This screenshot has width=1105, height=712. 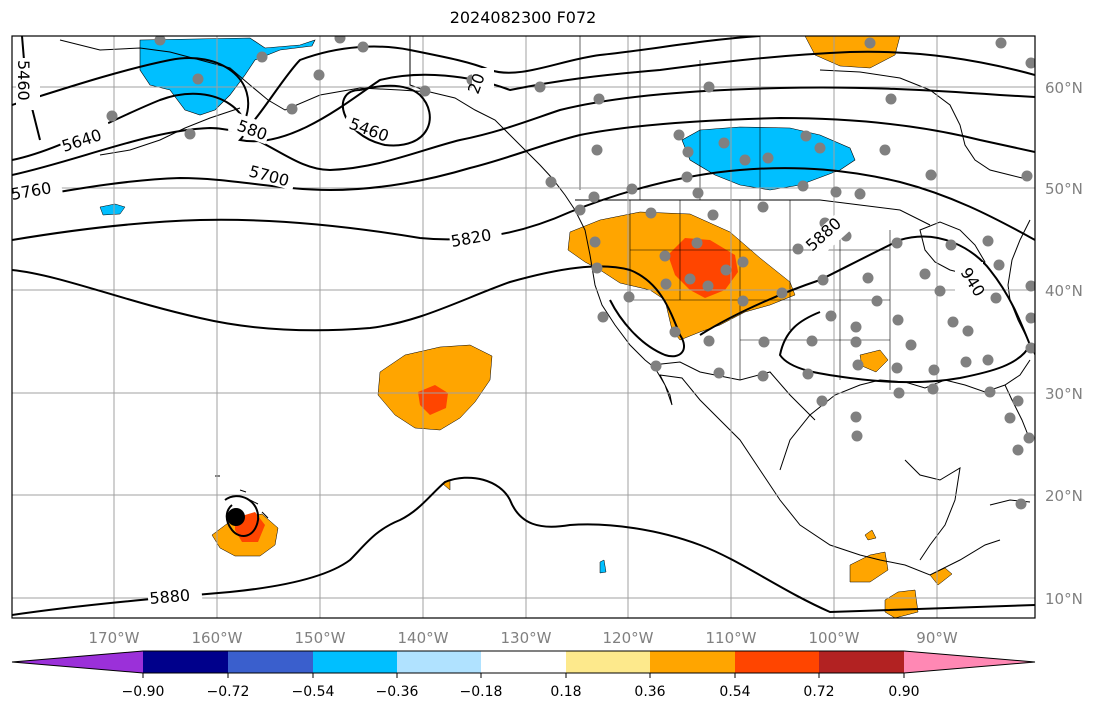 What do you see at coordinates (818, 692) in the screenshot?
I see `colorbar-tick: 0.72` at bounding box center [818, 692].